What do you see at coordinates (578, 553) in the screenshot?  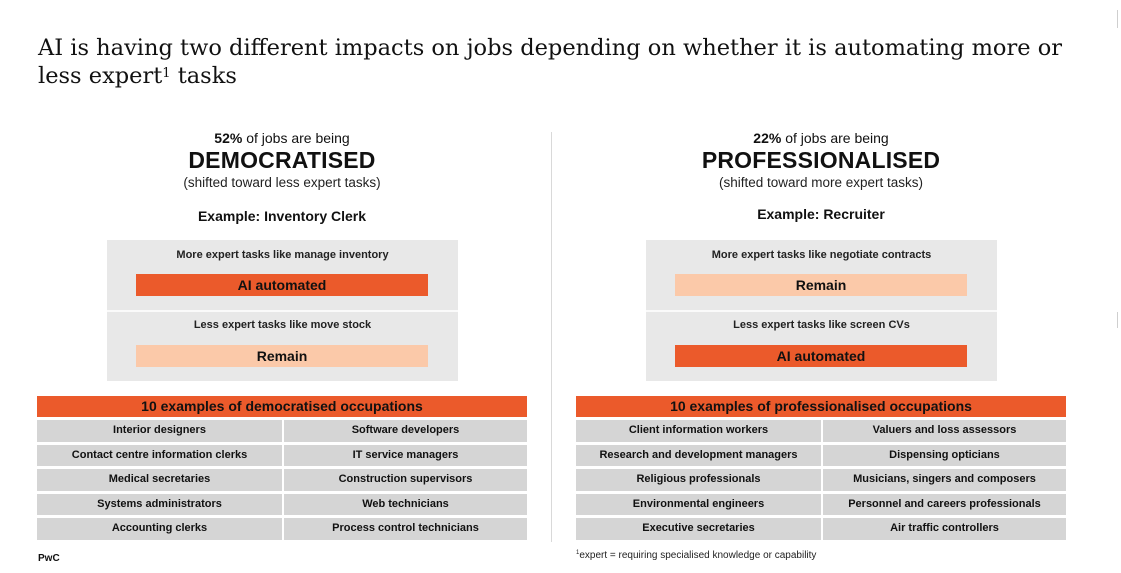 I see `footnote-marker: 1` at bounding box center [578, 553].